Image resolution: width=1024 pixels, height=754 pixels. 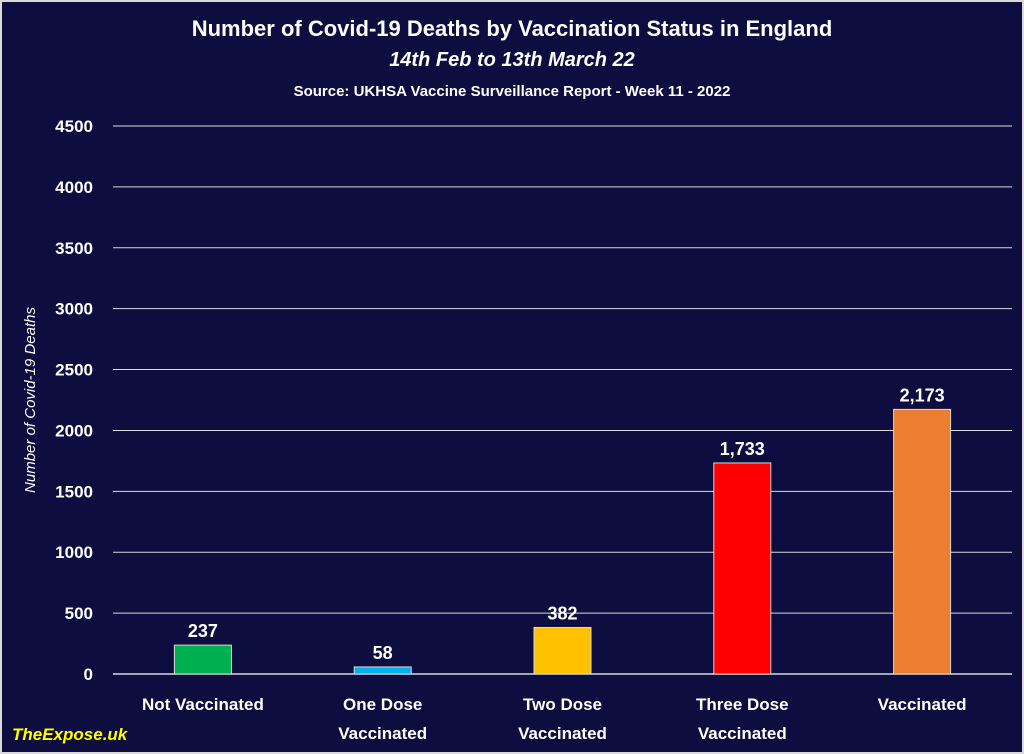 What do you see at coordinates (562, 704) in the screenshot?
I see `x-category-label: Two Dose` at bounding box center [562, 704].